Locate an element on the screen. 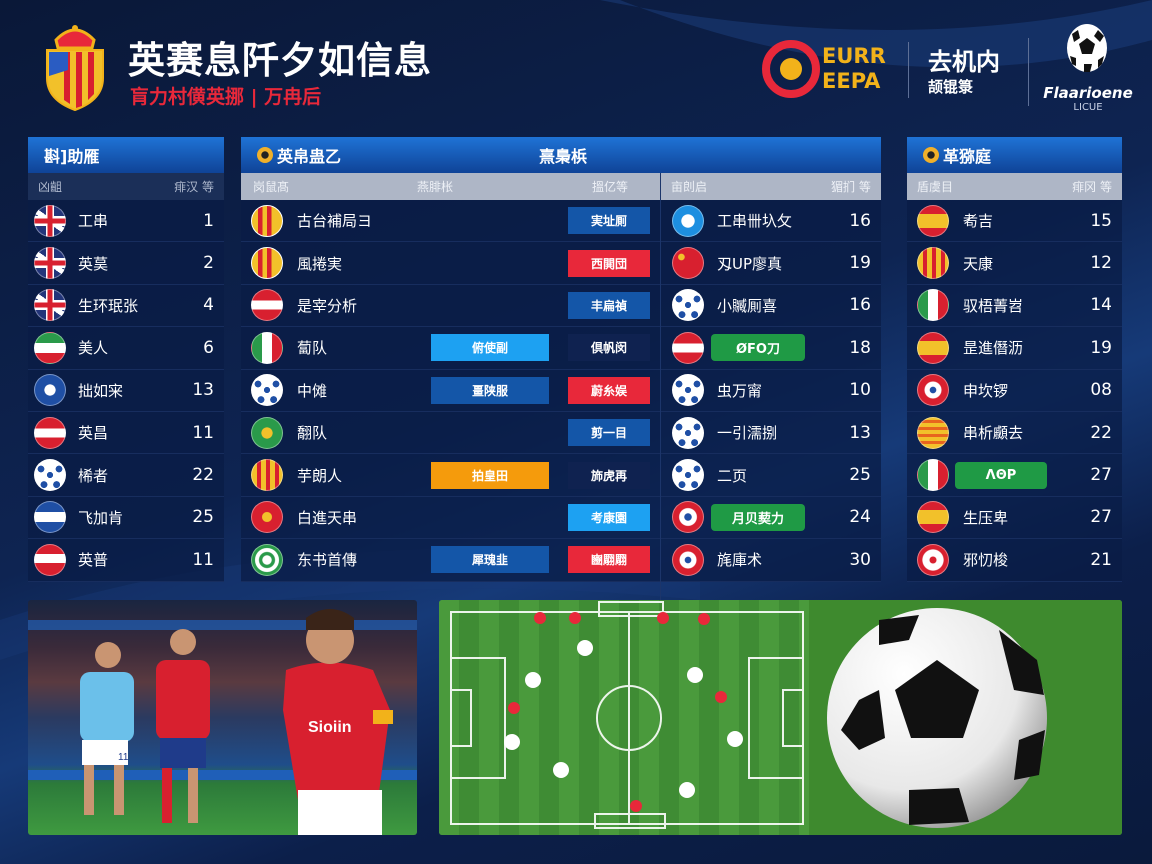 The width and height of the screenshot is (1152, 864). team-name: 古台補局ヨ is located at coordinates (335, 221).